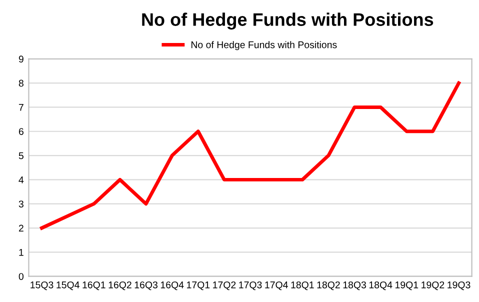  What do you see at coordinates (94, 285) in the screenshot?
I see `x-tick-label: 16Q1` at bounding box center [94, 285].